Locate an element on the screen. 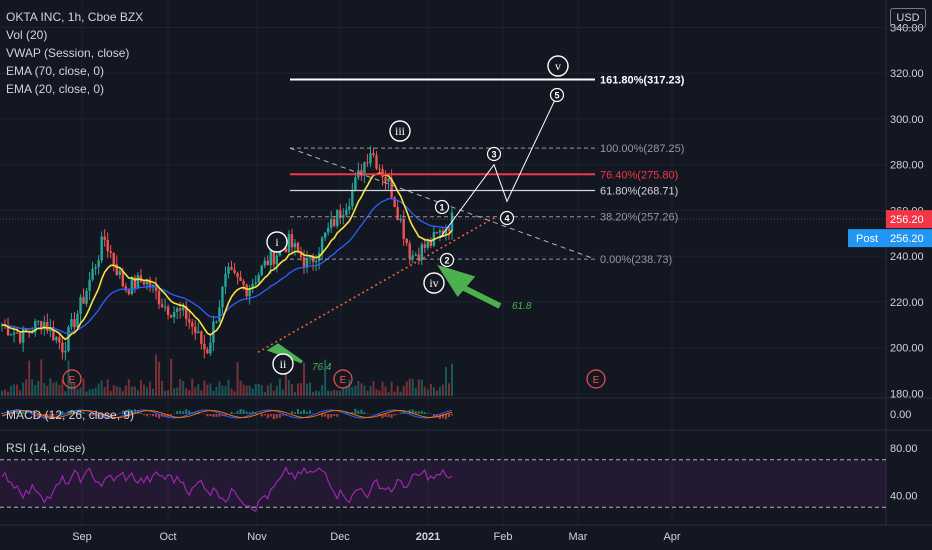 This screenshot has height=550, width=932. rsi-label: RSI (14, close) is located at coordinates (46, 448).